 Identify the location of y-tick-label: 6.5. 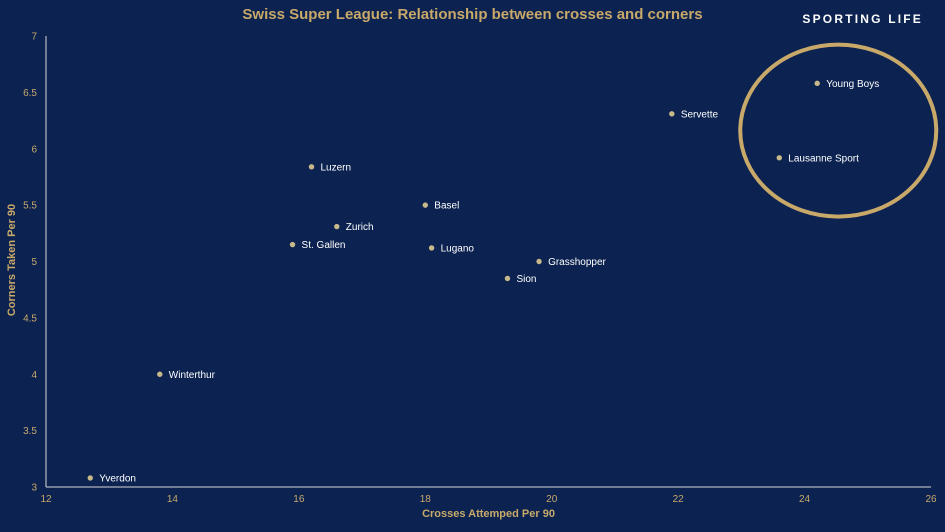
(30, 93).